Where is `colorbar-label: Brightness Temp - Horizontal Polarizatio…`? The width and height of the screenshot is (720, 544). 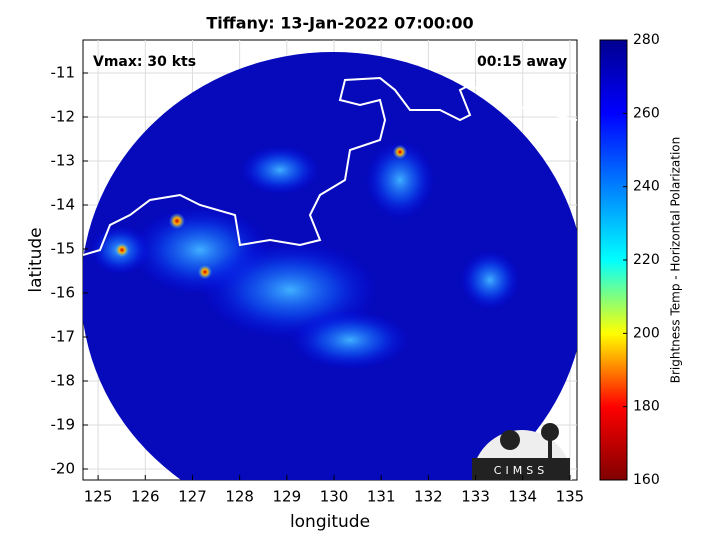
colorbar-label: Brightness Temp - Horizontal Polarizatio… is located at coordinates (676, 260).